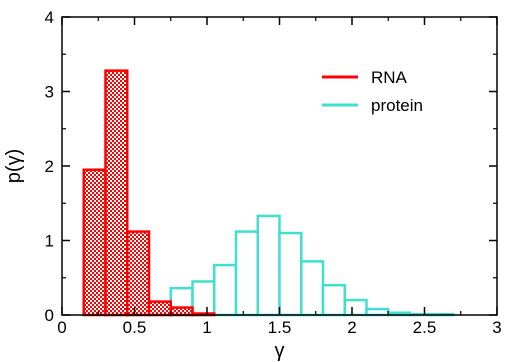  What do you see at coordinates (425, 327) in the screenshot?
I see `x-tick-label: 2.5` at bounding box center [425, 327].